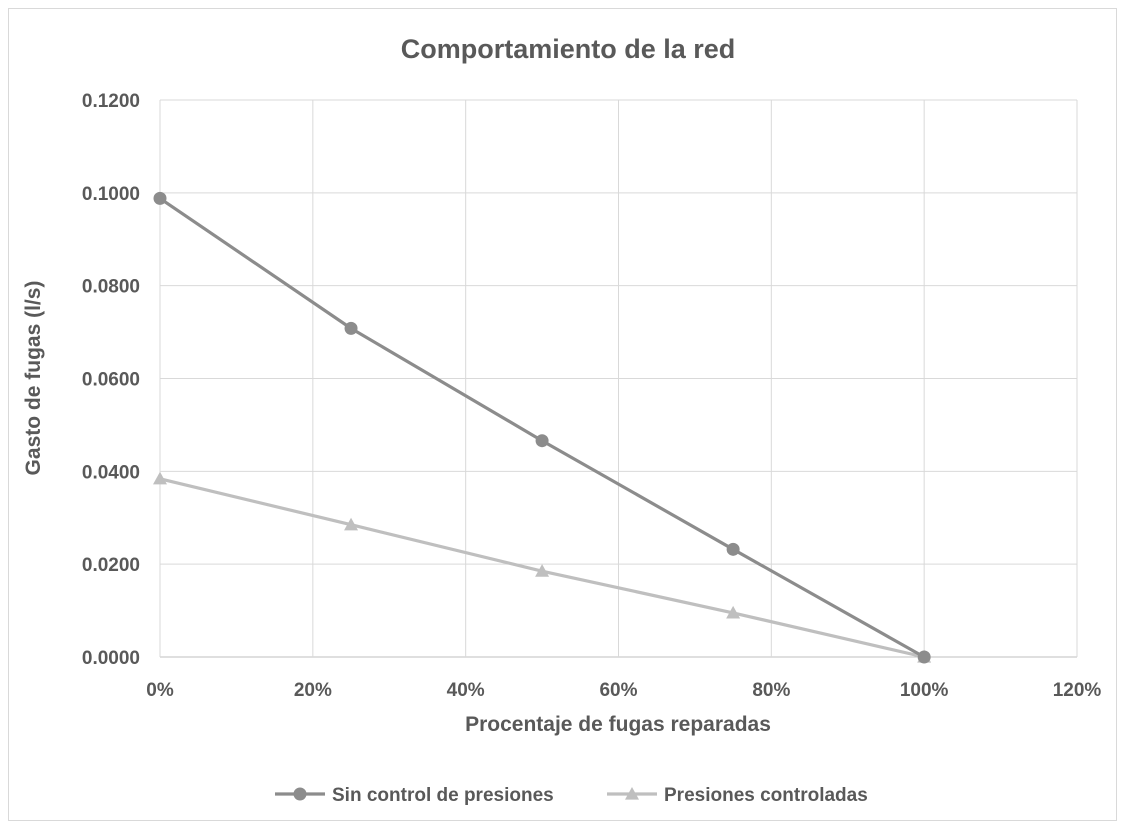 The width and height of the screenshot is (1121, 825). I want to click on circle-marker-icon, so click(300, 794).